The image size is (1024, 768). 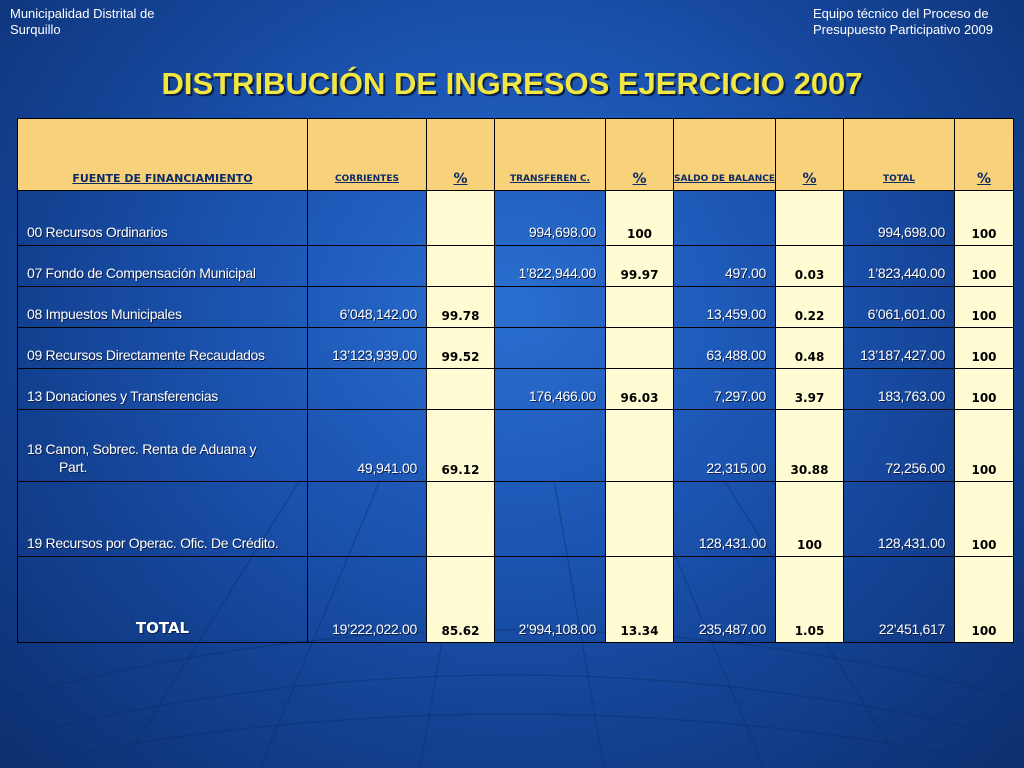 What do you see at coordinates (367, 307) in the screenshot?
I see `row-2-corrientes: 6’048,142.00` at bounding box center [367, 307].